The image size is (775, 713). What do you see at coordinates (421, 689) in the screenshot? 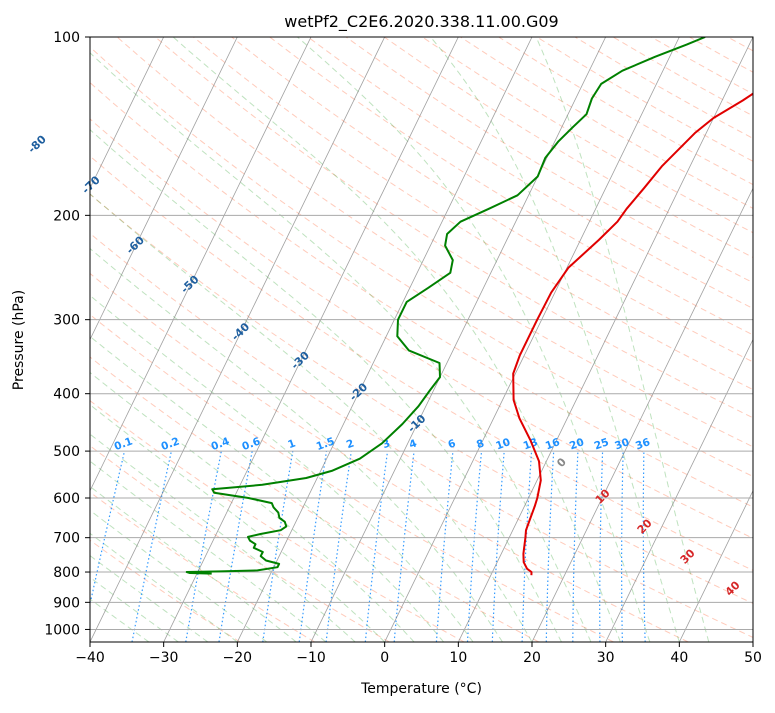
I see `x-axis-label: Temperature (°C)` at bounding box center [421, 689].